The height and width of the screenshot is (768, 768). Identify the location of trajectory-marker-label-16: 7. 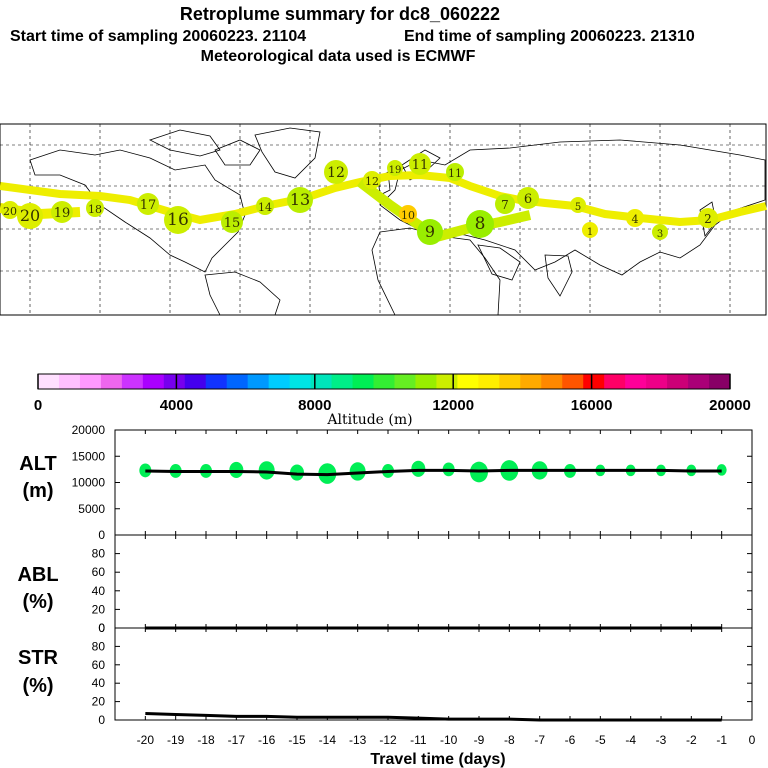
(505, 205).